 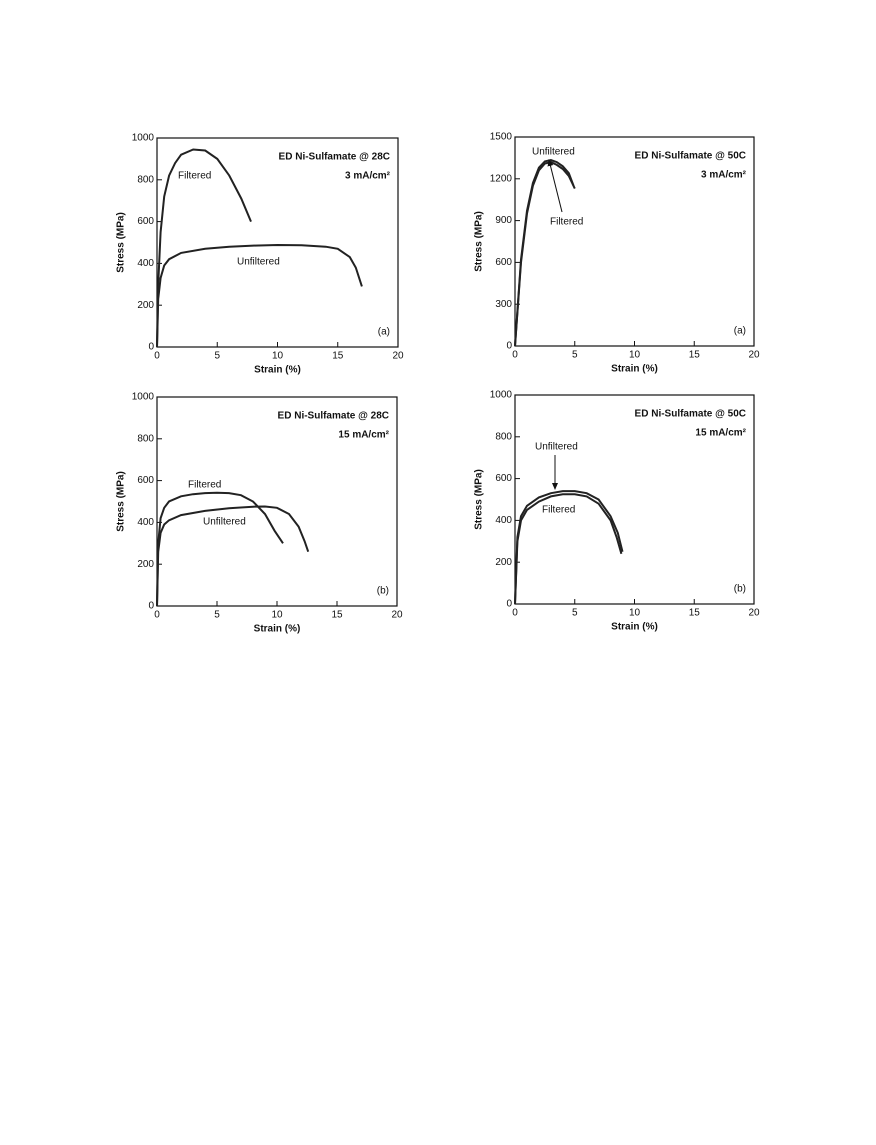 I want to click on y-tick-label: 1200, so click(x=501, y=178).